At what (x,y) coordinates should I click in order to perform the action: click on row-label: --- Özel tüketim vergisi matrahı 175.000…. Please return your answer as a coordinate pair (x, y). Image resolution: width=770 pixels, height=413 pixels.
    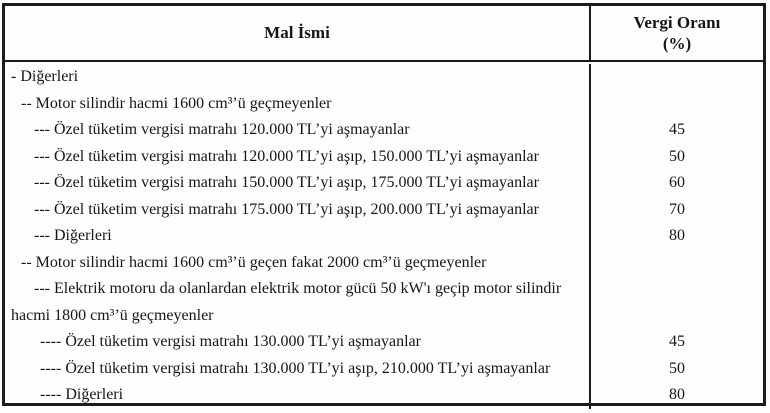
    Looking at the image, I should click on (298, 209).